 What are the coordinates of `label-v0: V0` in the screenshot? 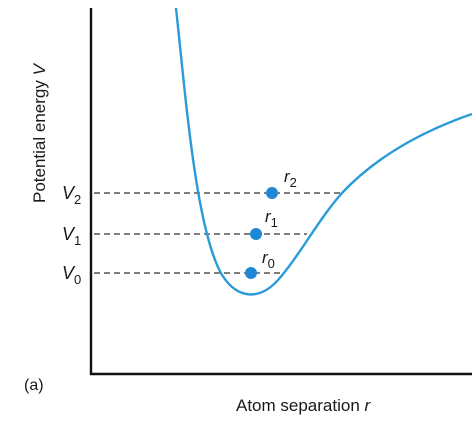 It's located at (71, 275).